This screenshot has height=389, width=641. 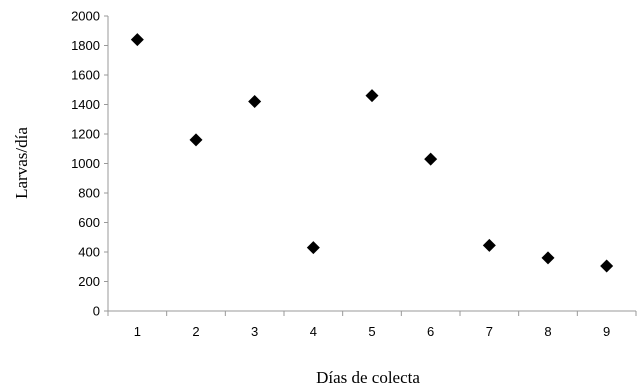 I want to click on y-tick-label: 400, so click(x=89, y=252).